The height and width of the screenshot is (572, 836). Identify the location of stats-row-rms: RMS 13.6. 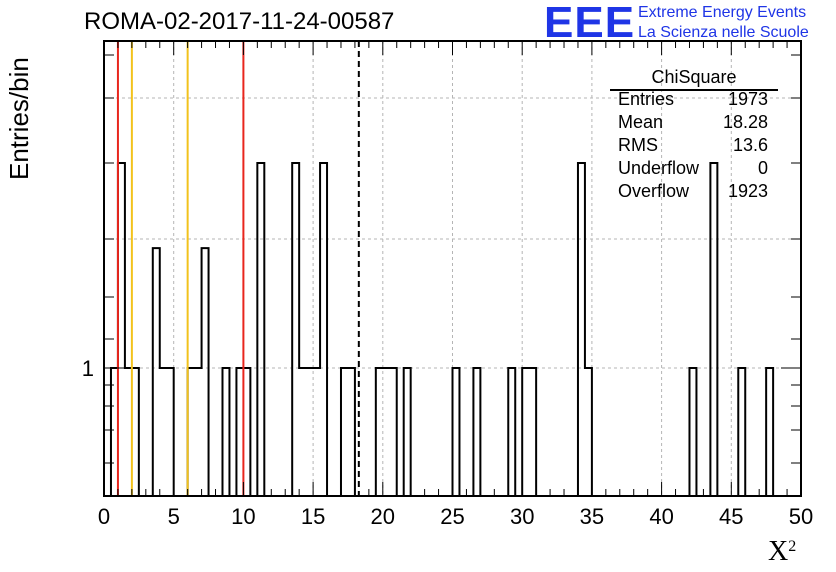
(694, 145).